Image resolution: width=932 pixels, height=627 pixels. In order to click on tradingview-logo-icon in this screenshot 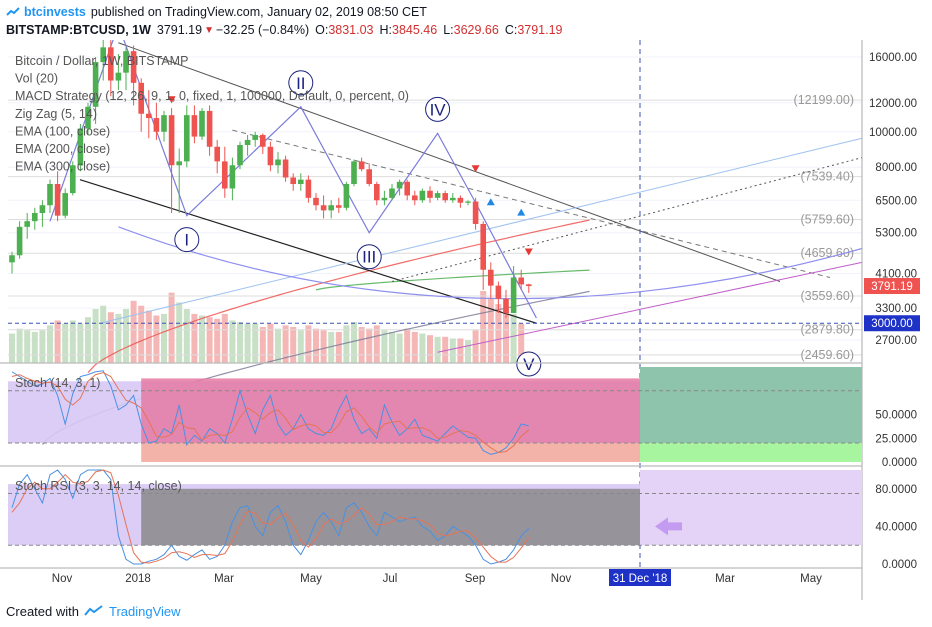, I will do `click(13, 11)`.